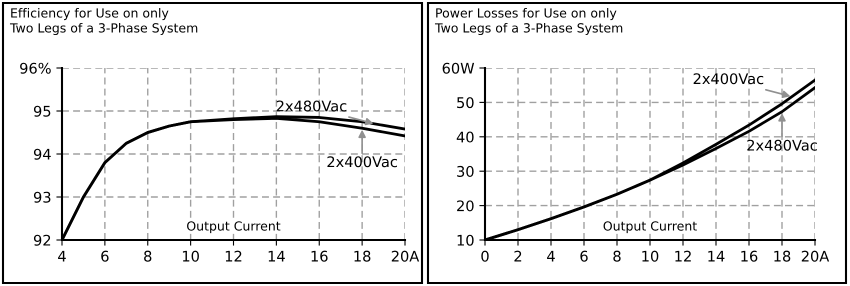 The image size is (850, 286). I want to click on y-tick-label: 30, so click(465, 171).